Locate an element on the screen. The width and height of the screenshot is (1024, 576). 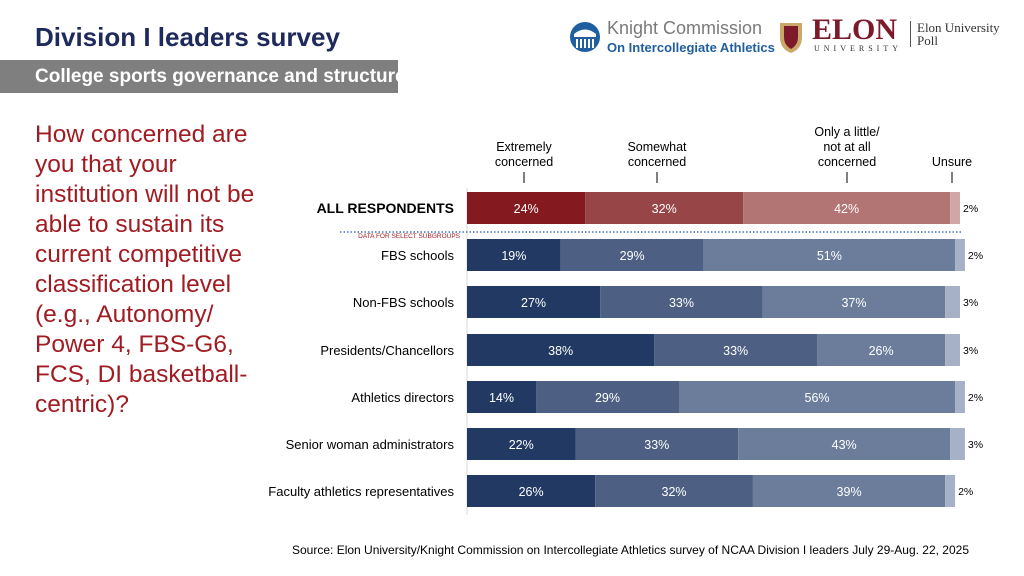
legend-label: Somewhat concerned is located at coordinates (657, 154).